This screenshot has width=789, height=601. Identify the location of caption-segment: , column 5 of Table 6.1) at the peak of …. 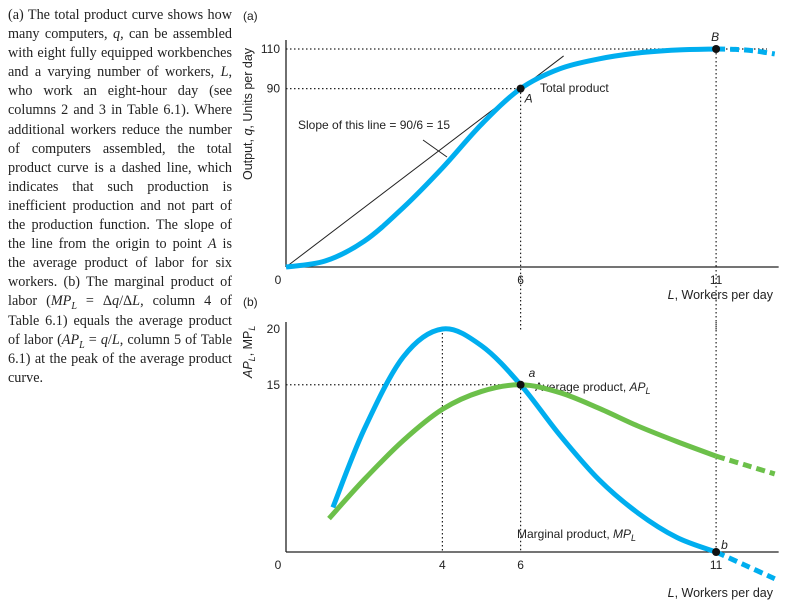
(120, 358).